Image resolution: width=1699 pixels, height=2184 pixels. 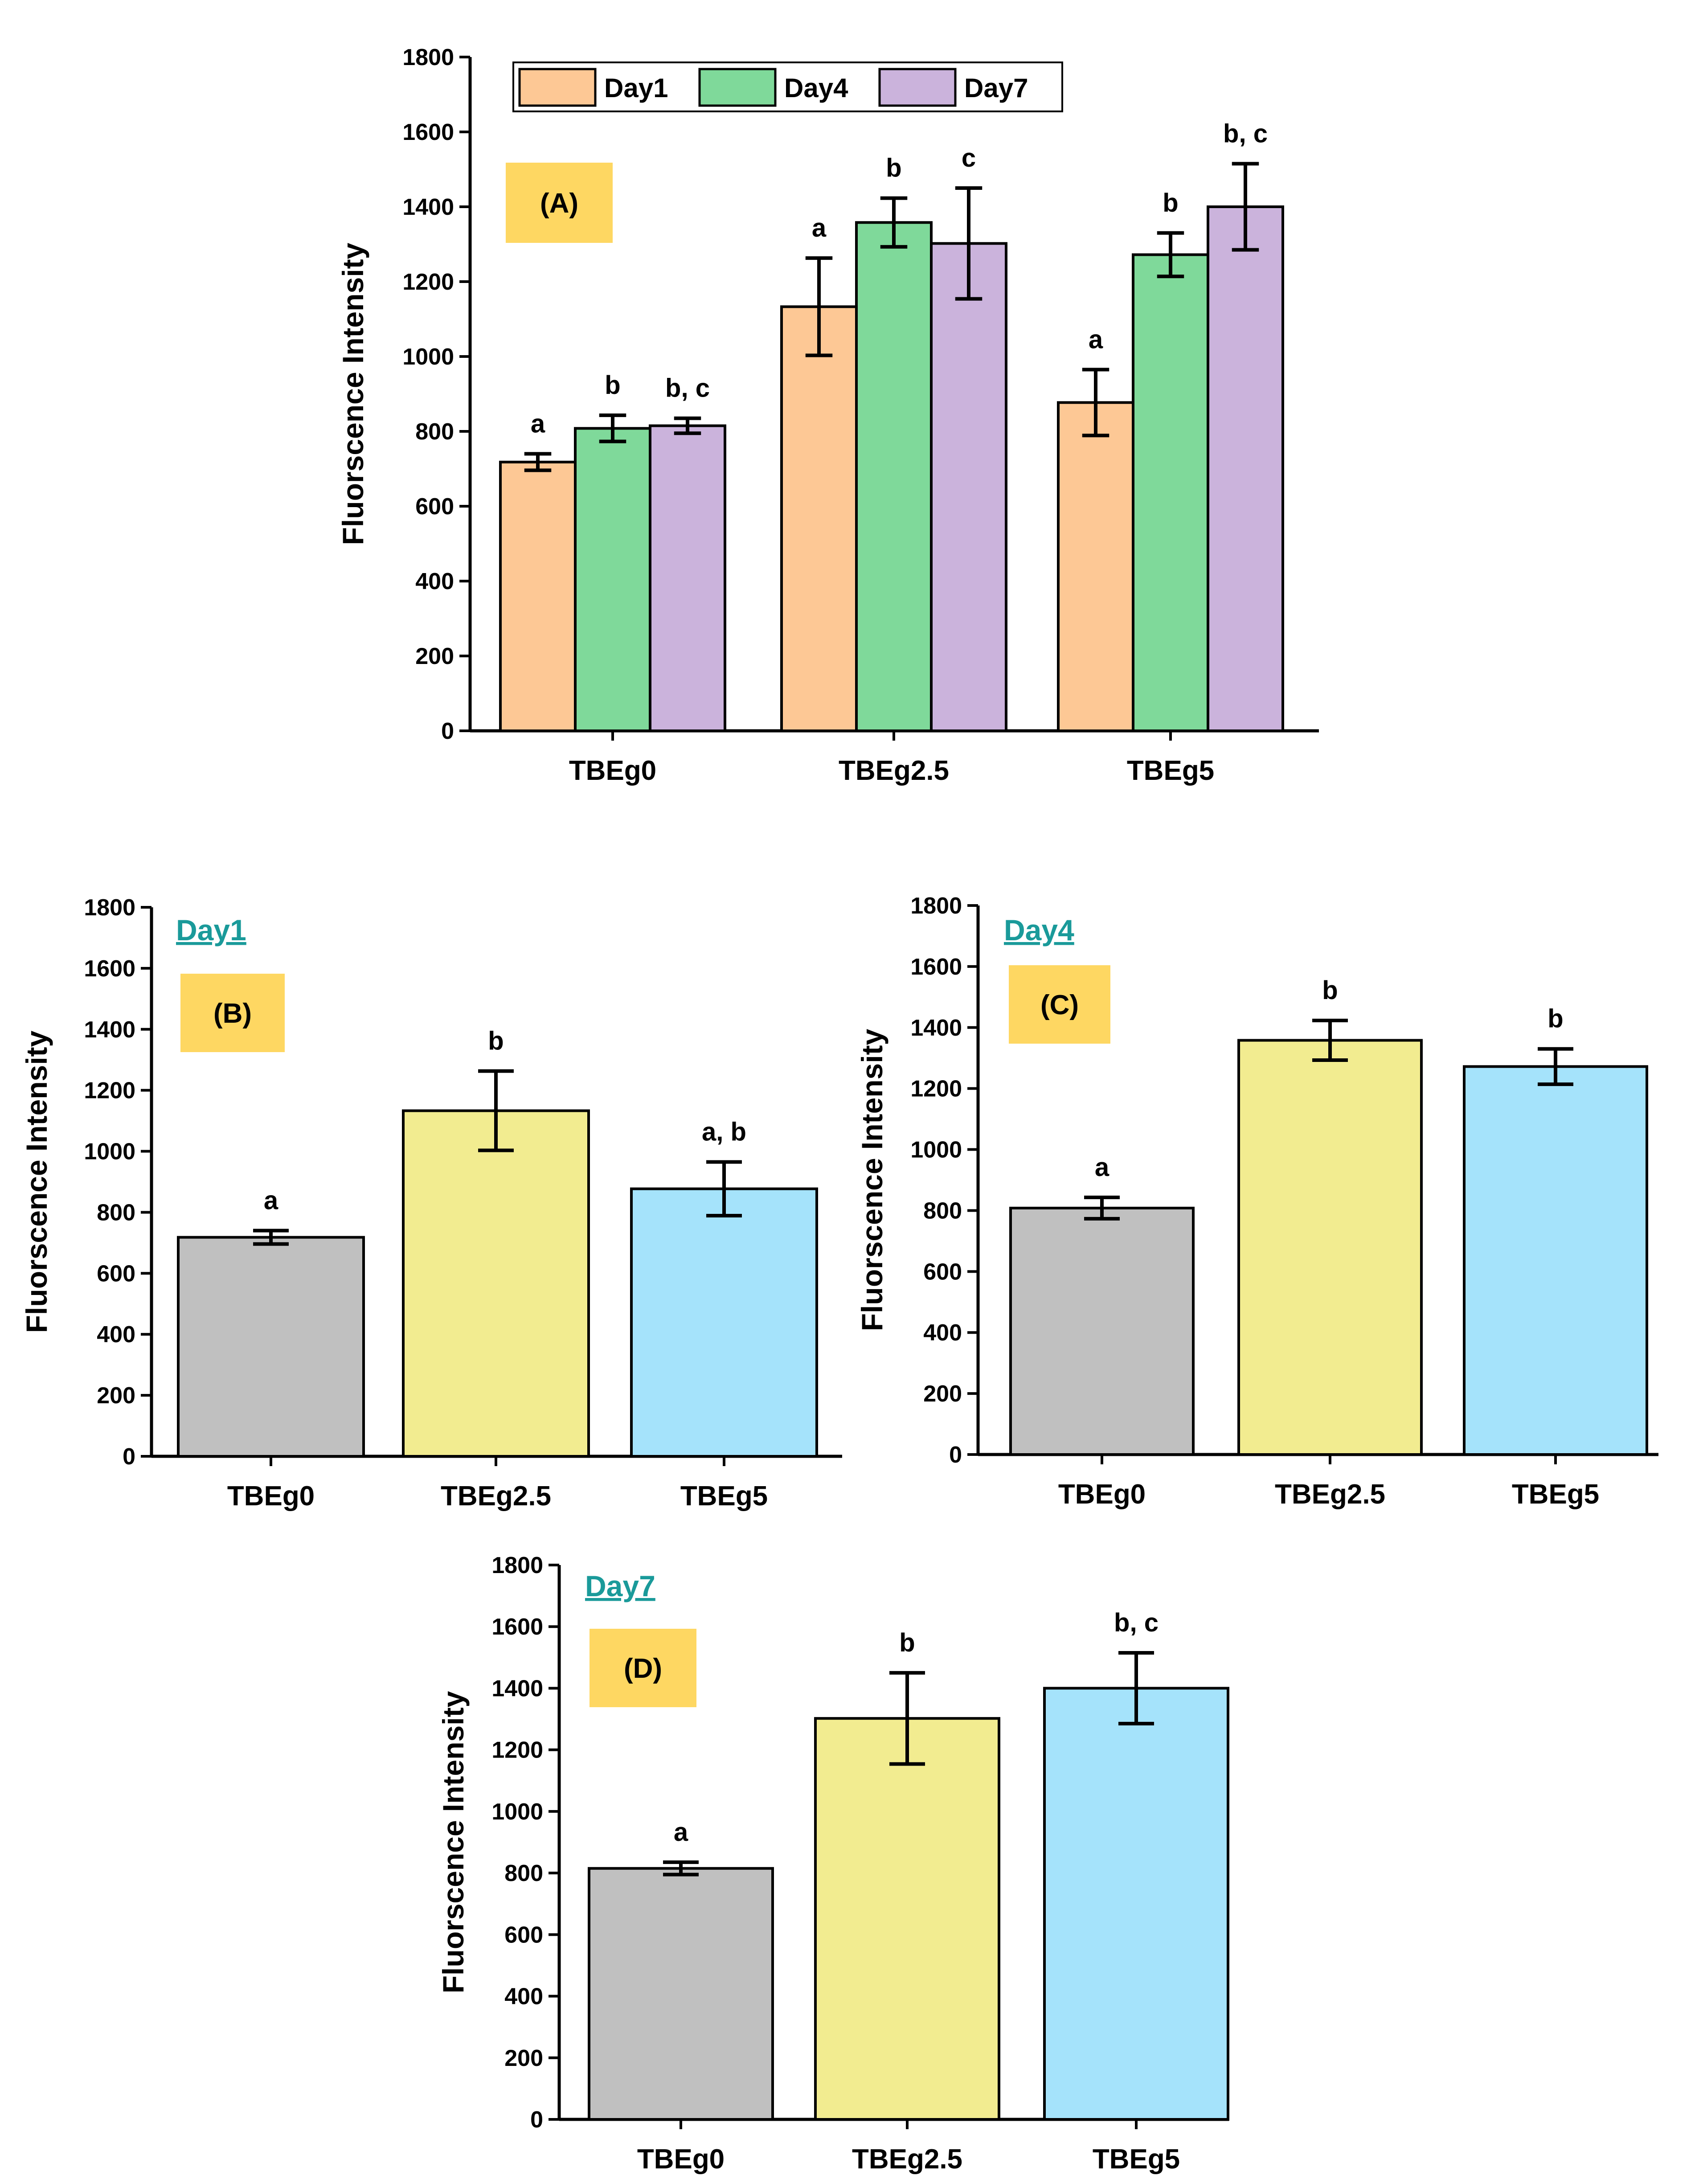 I want to click on significance-label: a, b, so click(x=724, y=1132).